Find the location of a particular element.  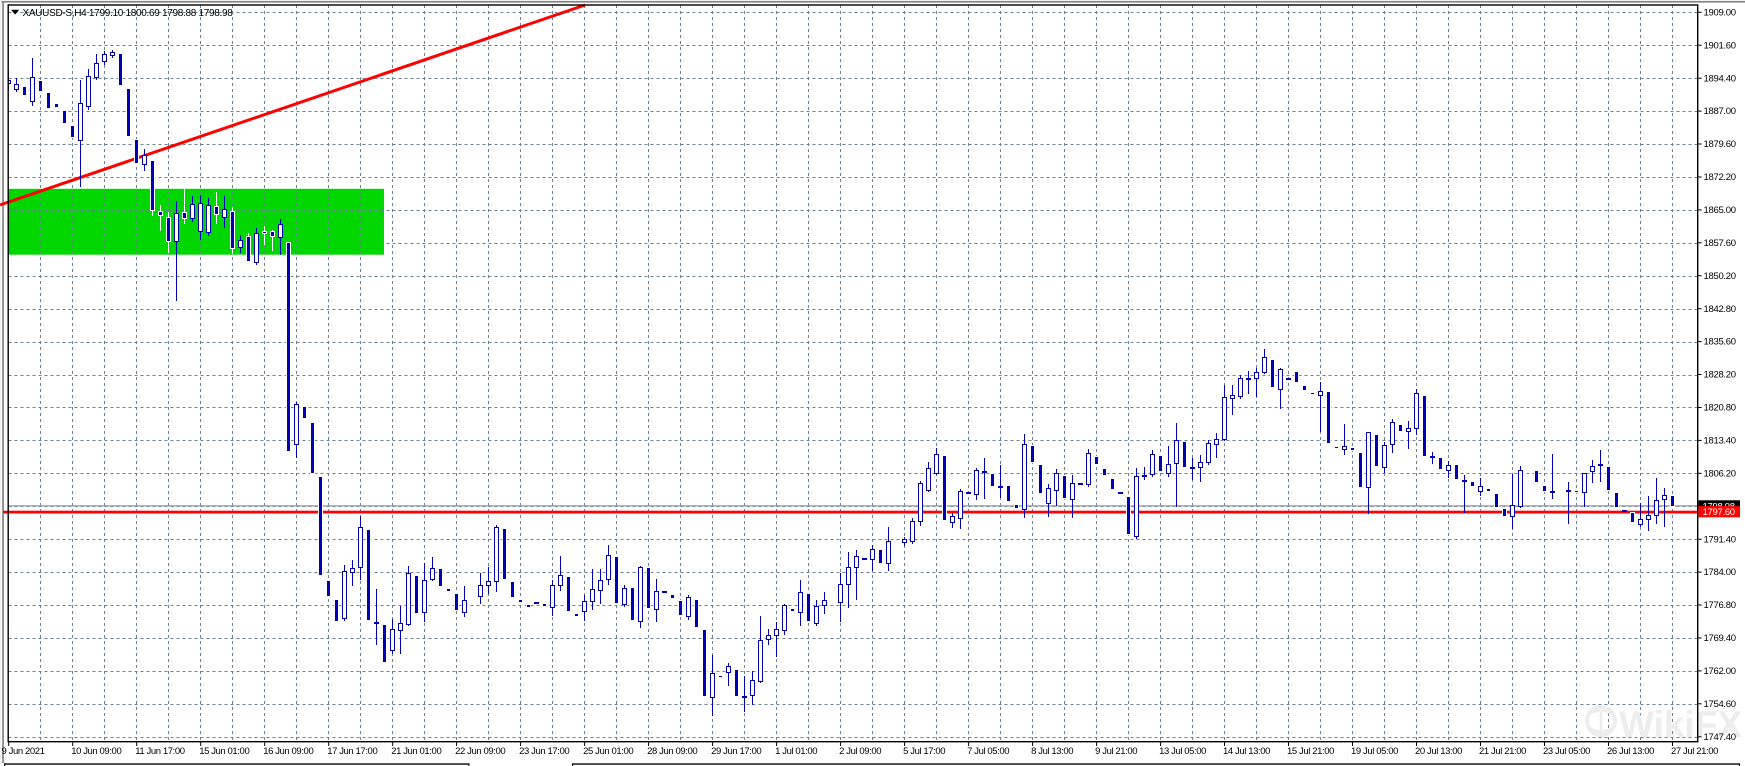

svg-text: 1857.60 is located at coordinates (1720, 243).